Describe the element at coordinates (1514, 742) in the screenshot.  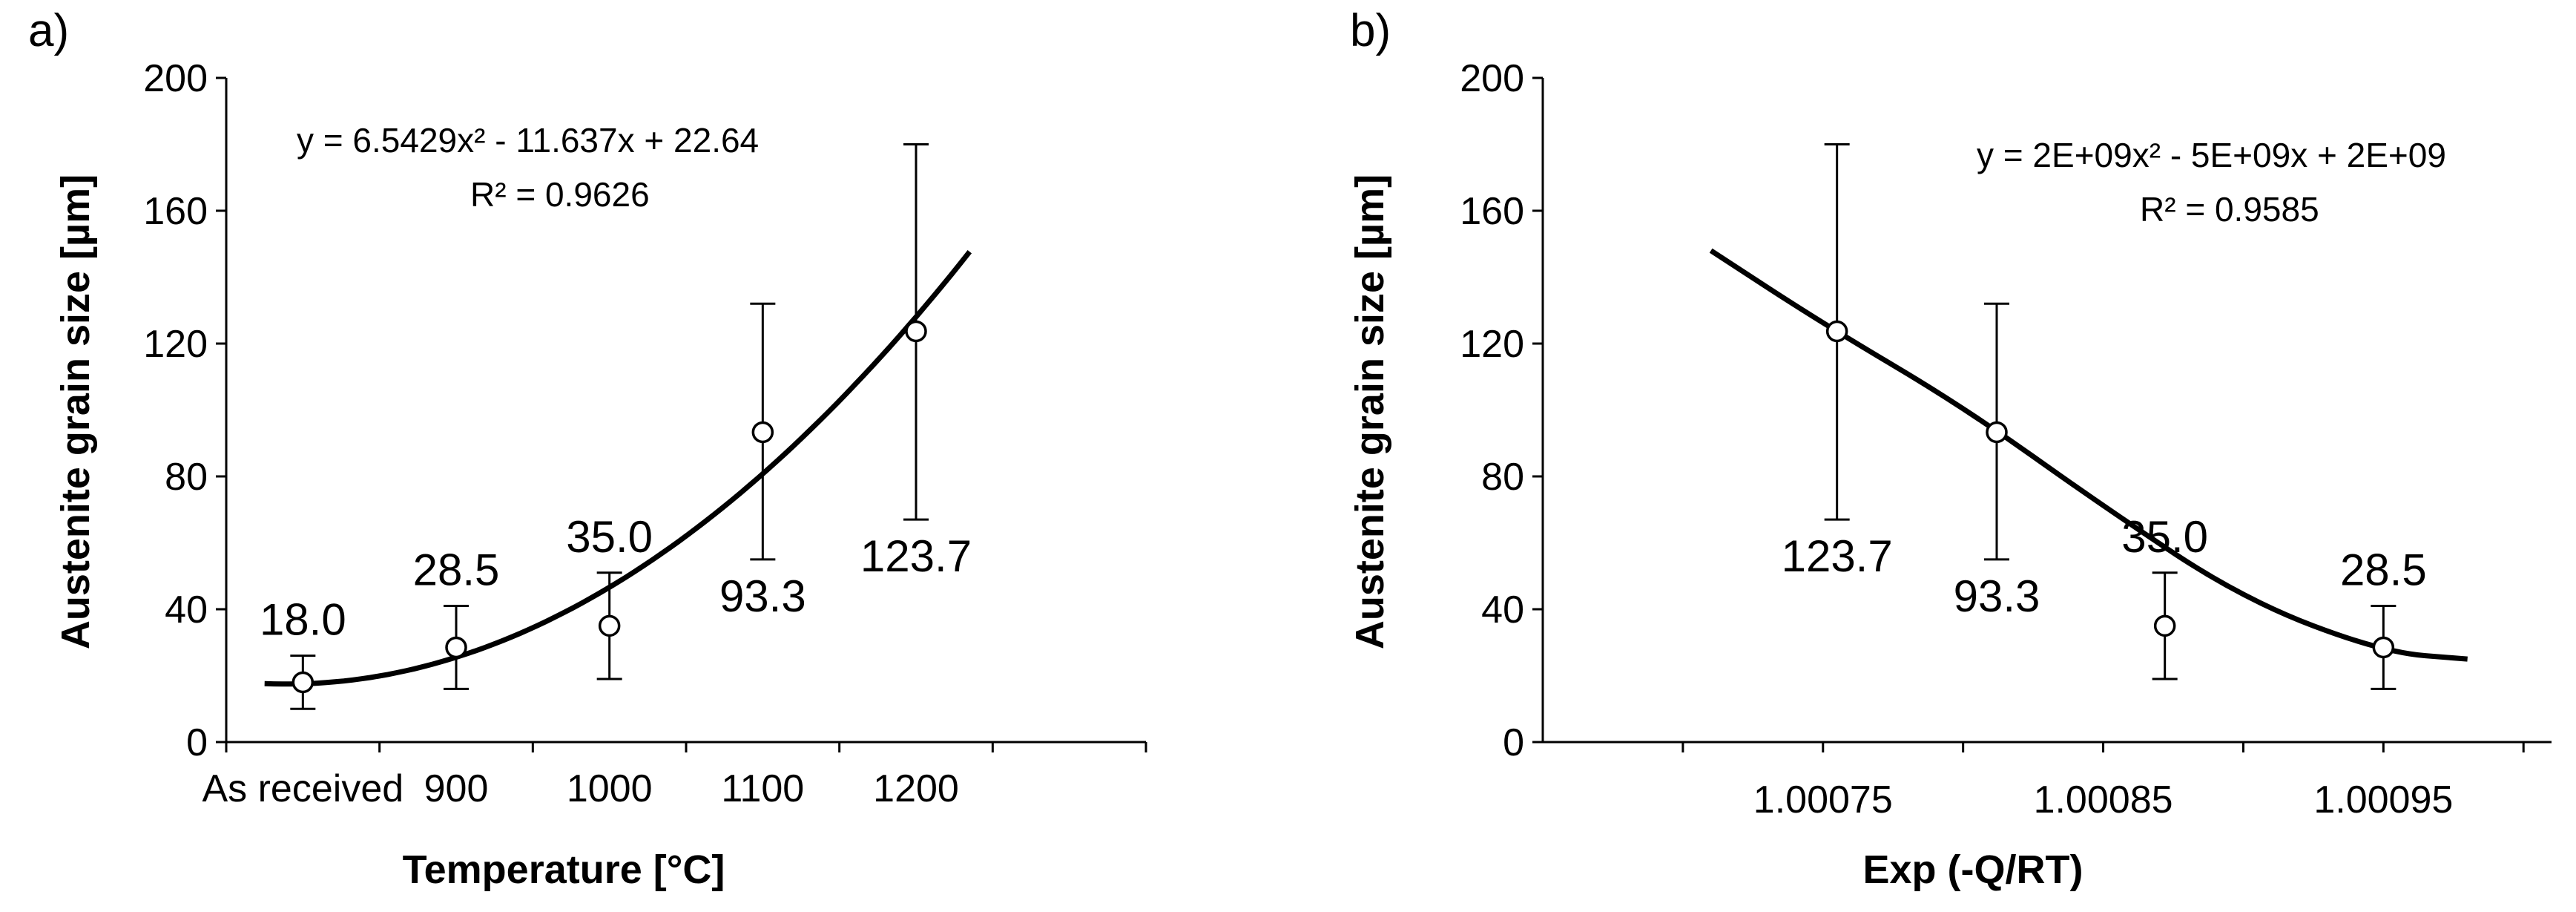
I see `panel-b-y-tick-label: 0` at that location.